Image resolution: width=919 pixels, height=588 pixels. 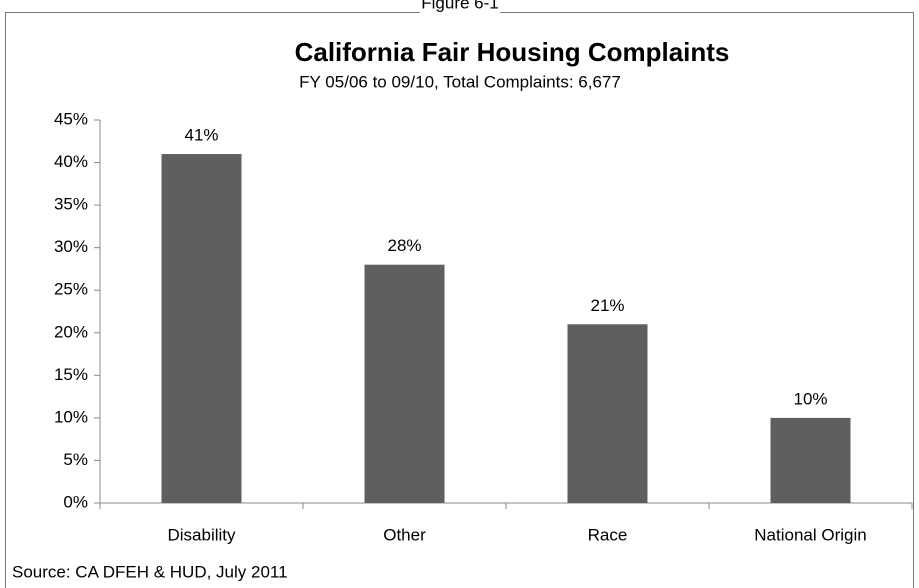 I want to click on y-tick-label: 15%, so click(x=71, y=374).